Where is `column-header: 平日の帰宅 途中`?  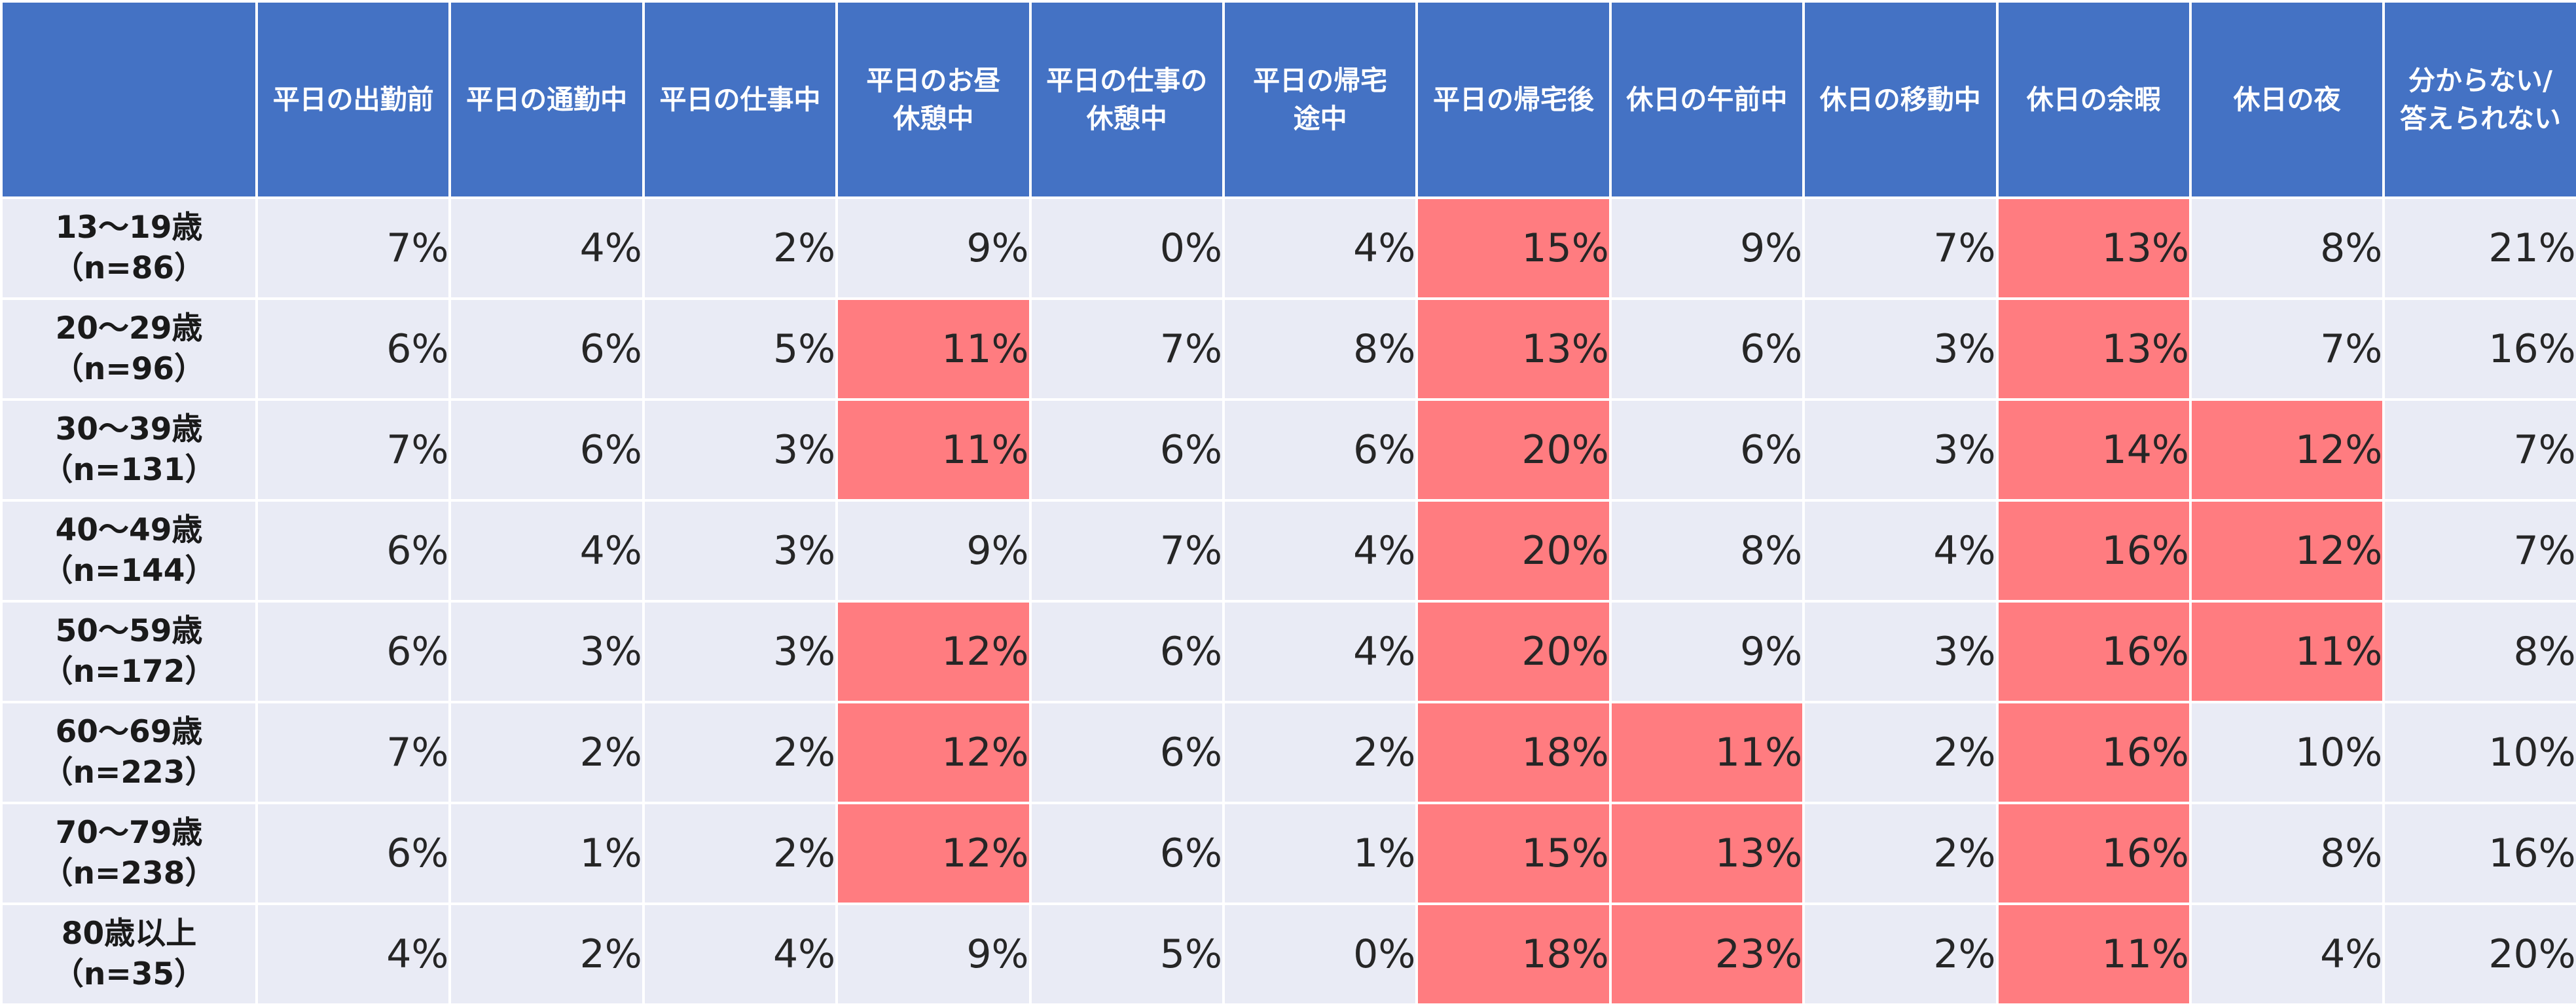 column-header: 平日の帰宅 途中 is located at coordinates (1320, 99).